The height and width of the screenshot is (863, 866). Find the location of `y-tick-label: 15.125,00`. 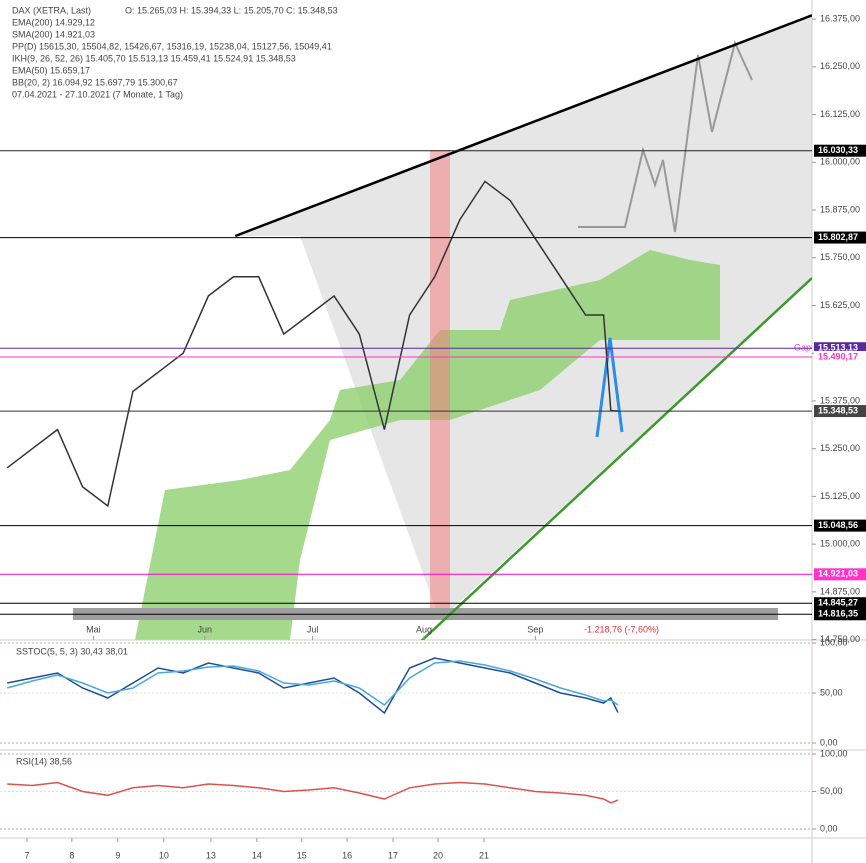

y-tick-label: 15.125,00 is located at coordinates (840, 496).